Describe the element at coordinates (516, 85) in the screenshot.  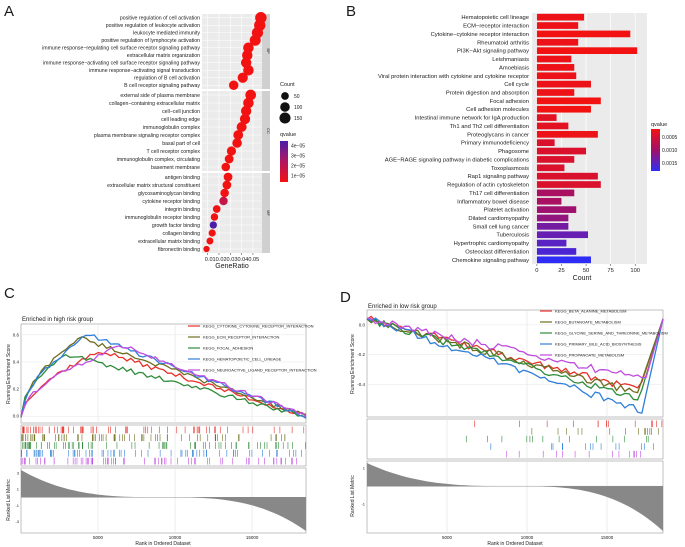
I see `bar-label: Cell cycle` at that location.